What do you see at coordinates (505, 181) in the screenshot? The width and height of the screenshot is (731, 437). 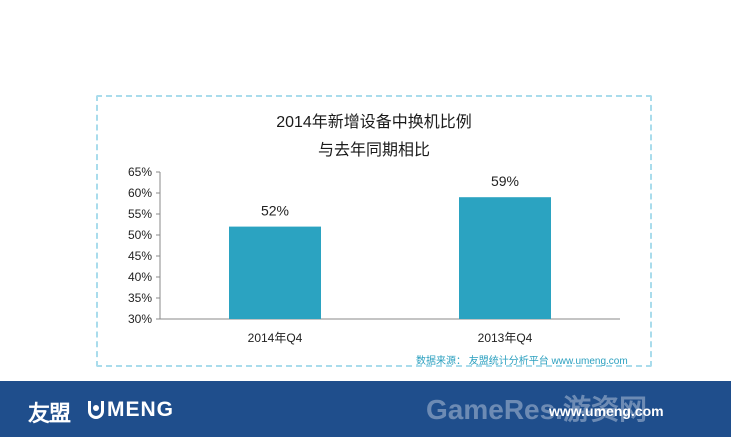 I see `bar-value-label: 59%` at bounding box center [505, 181].